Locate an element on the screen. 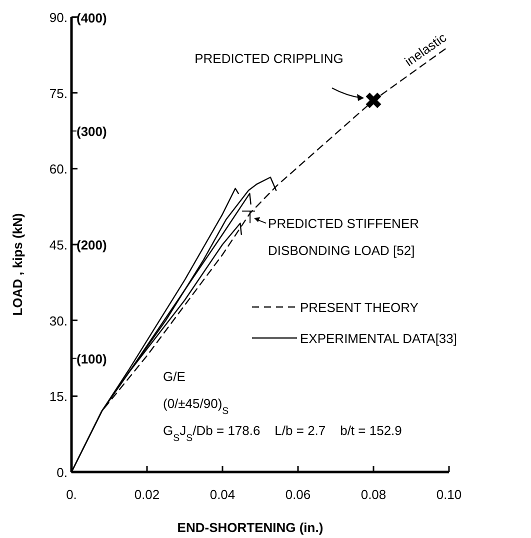 The width and height of the screenshot is (531, 538). y-tick-label: 75. is located at coordinates (58, 93).